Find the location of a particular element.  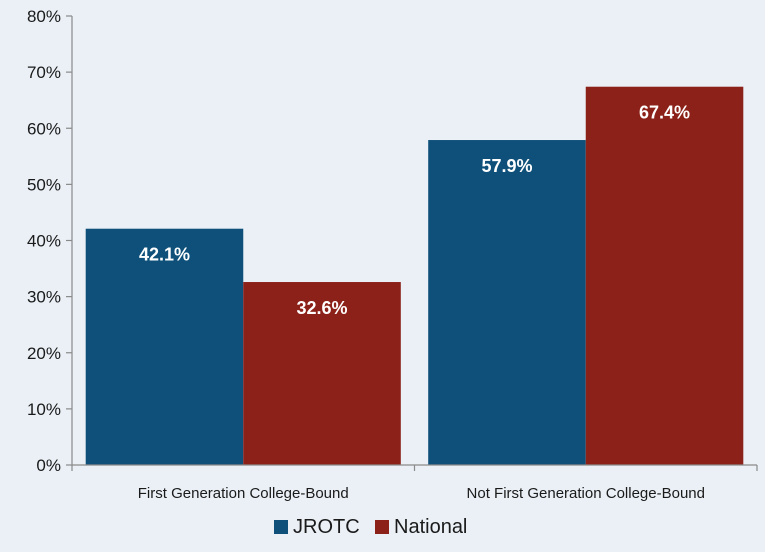

legend: JROTC National is located at coordinates (370, 527).